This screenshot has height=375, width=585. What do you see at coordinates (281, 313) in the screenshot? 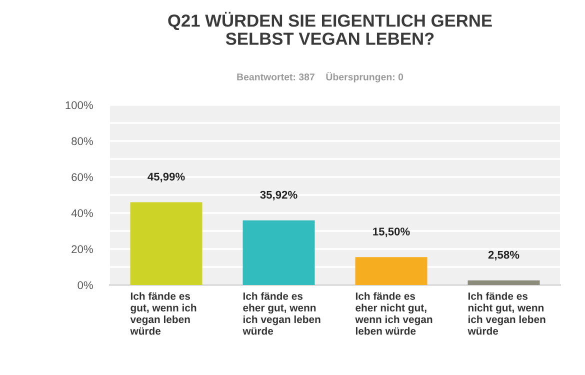
I see `x-tick-label: Ich fände es eher gut, wenn ich vegan leben würde` at bounding box center [281, 313].